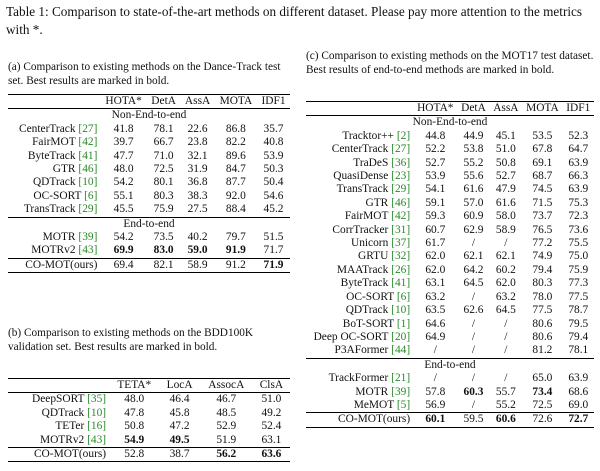 Image resolution: width=600 pixels, height=471 pixels. I want to click on table-row: MAATrack [26] 62.0 64.2 60.2 79.4 75.9, so click(450, 270).